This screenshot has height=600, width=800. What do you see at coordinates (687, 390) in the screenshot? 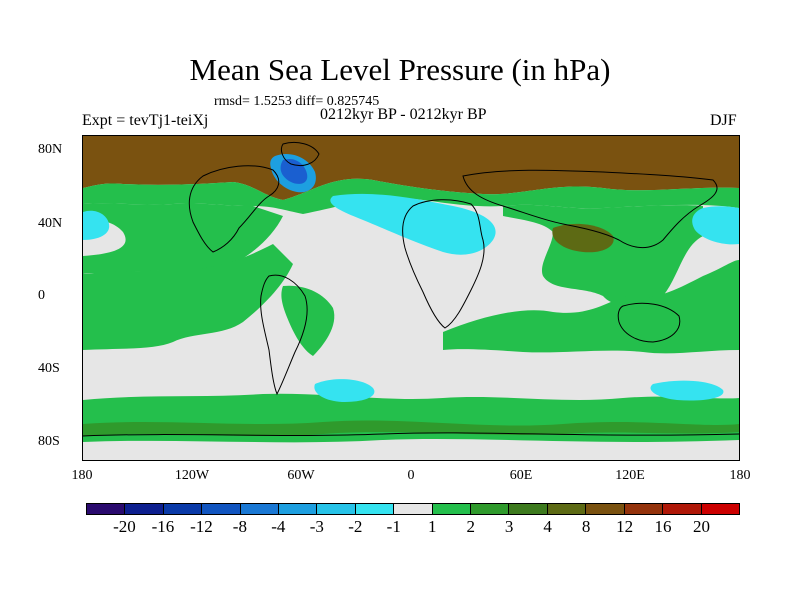
I see `south-pacific-low-anomaly` at bounding box center [687, 390].